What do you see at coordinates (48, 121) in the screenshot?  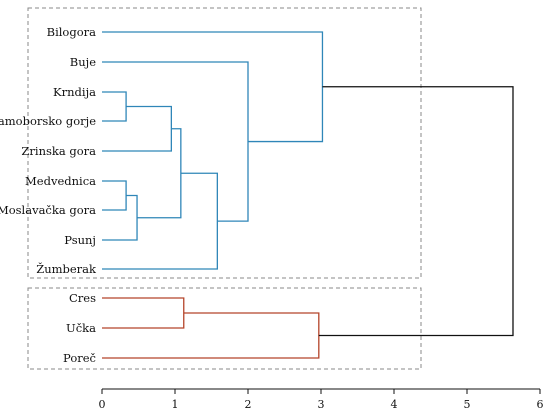 I see `leaf-label-samoborsko-gorje: Samoborsko gorje` at bounding box center [48, 121].